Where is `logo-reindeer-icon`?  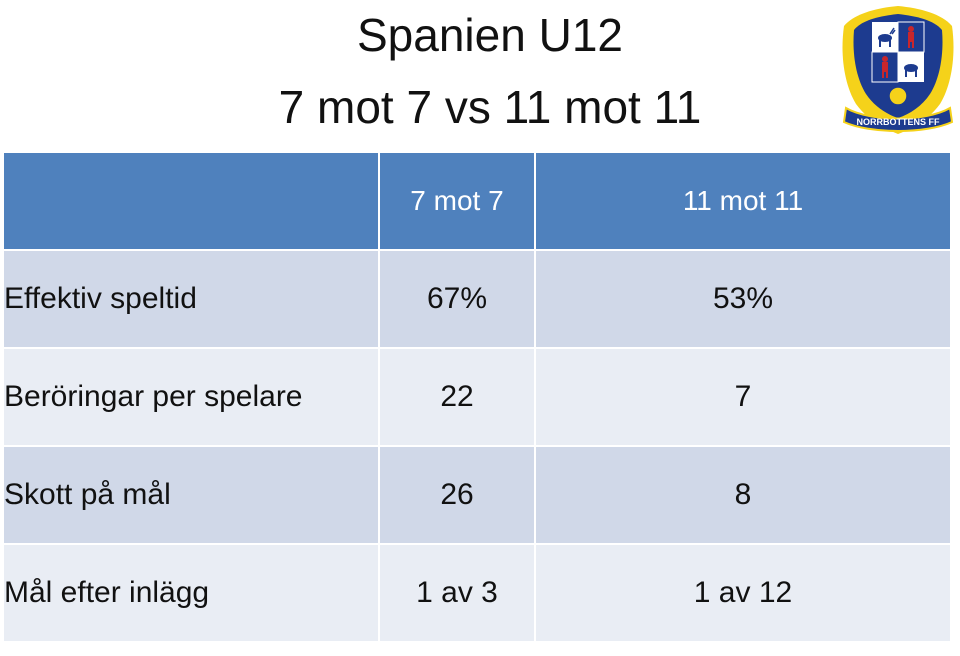
logo-reindeer-icon is located at coordinates (887, 37).